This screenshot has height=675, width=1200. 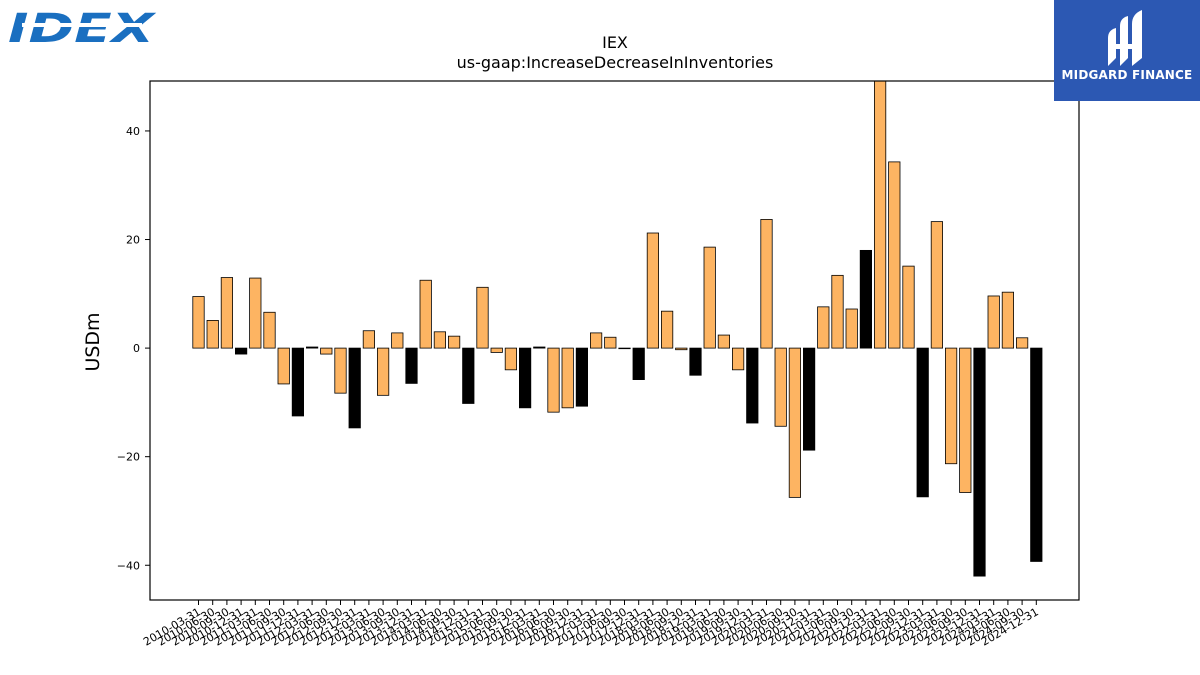 I want to click on y-tick-label: −40, so click(x=128, y=565).